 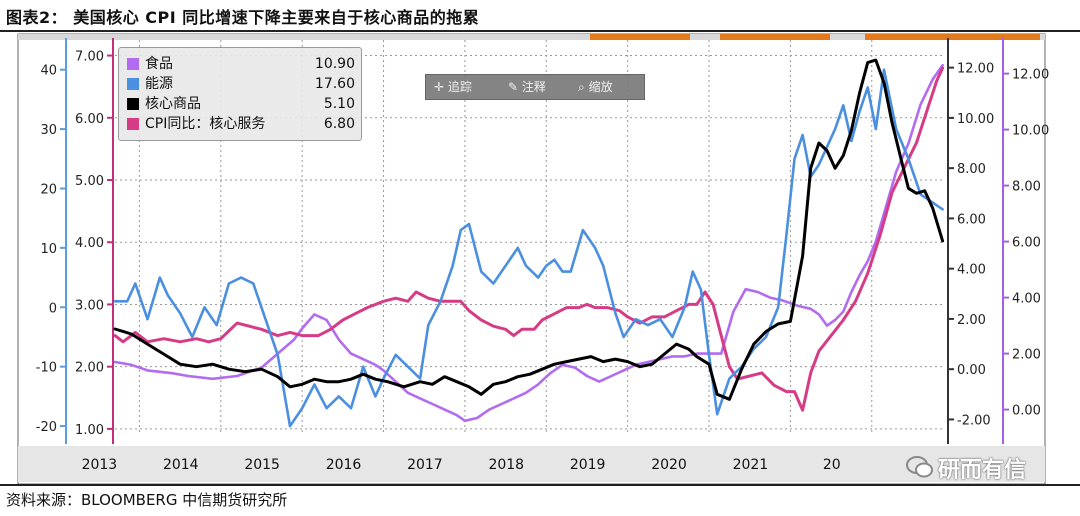 What do you see at coordinates (339, 104) in the screenshot?
I see `legend-value-core-goods: 5.10` at bounding box center [339, 104].